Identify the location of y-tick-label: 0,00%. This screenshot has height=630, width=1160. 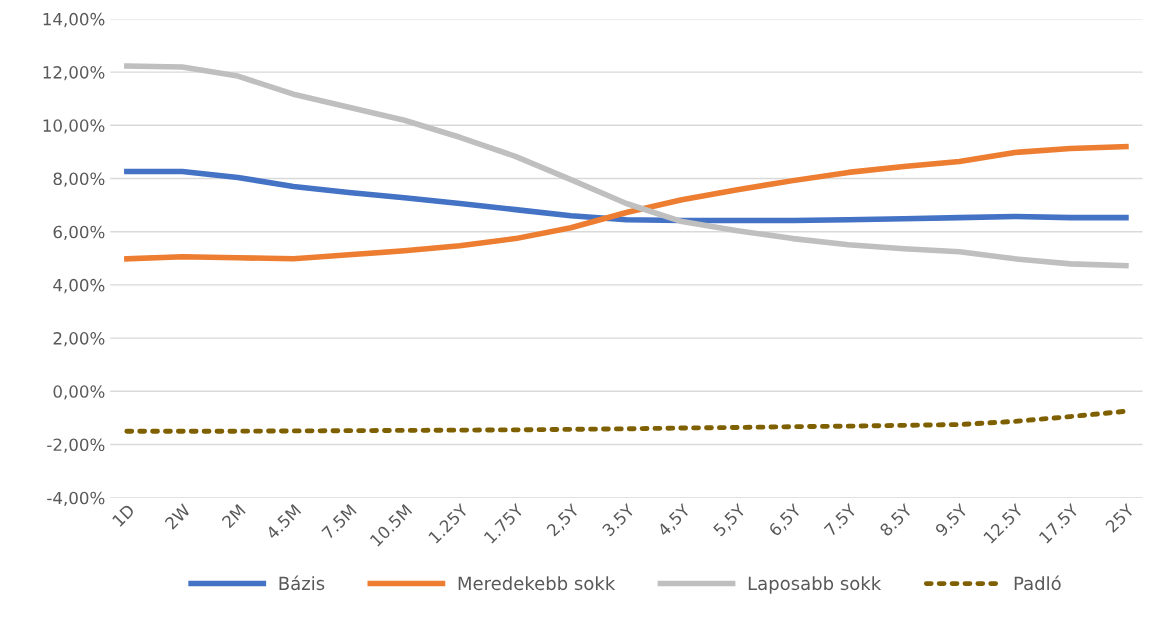
(79, 392).